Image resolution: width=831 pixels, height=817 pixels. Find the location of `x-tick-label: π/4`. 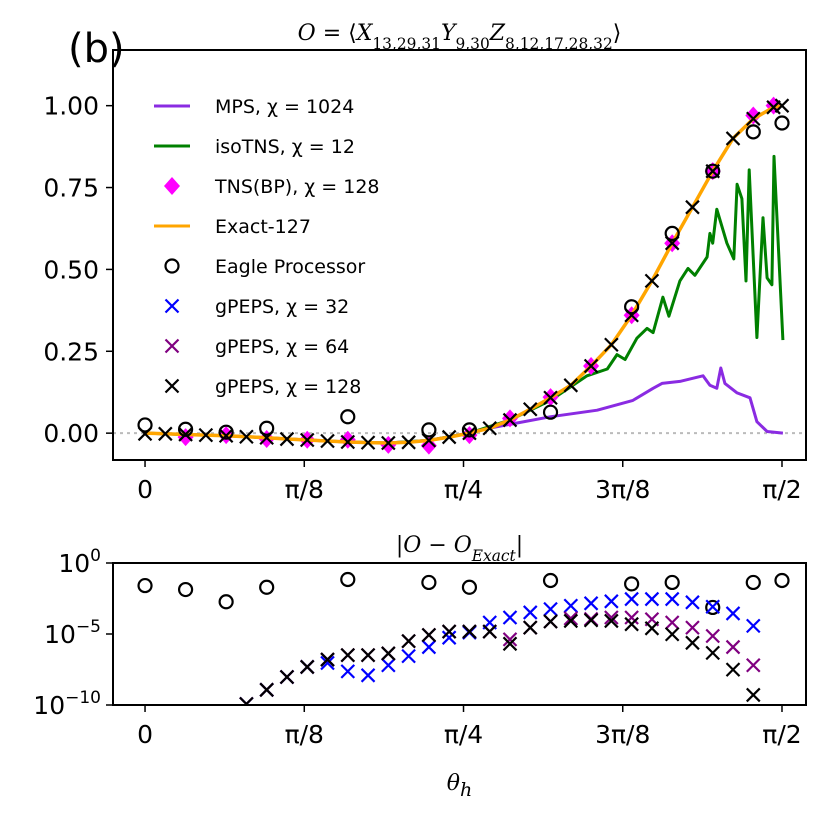

x-tick-label: π/4 is located at coordinates (463, 734).